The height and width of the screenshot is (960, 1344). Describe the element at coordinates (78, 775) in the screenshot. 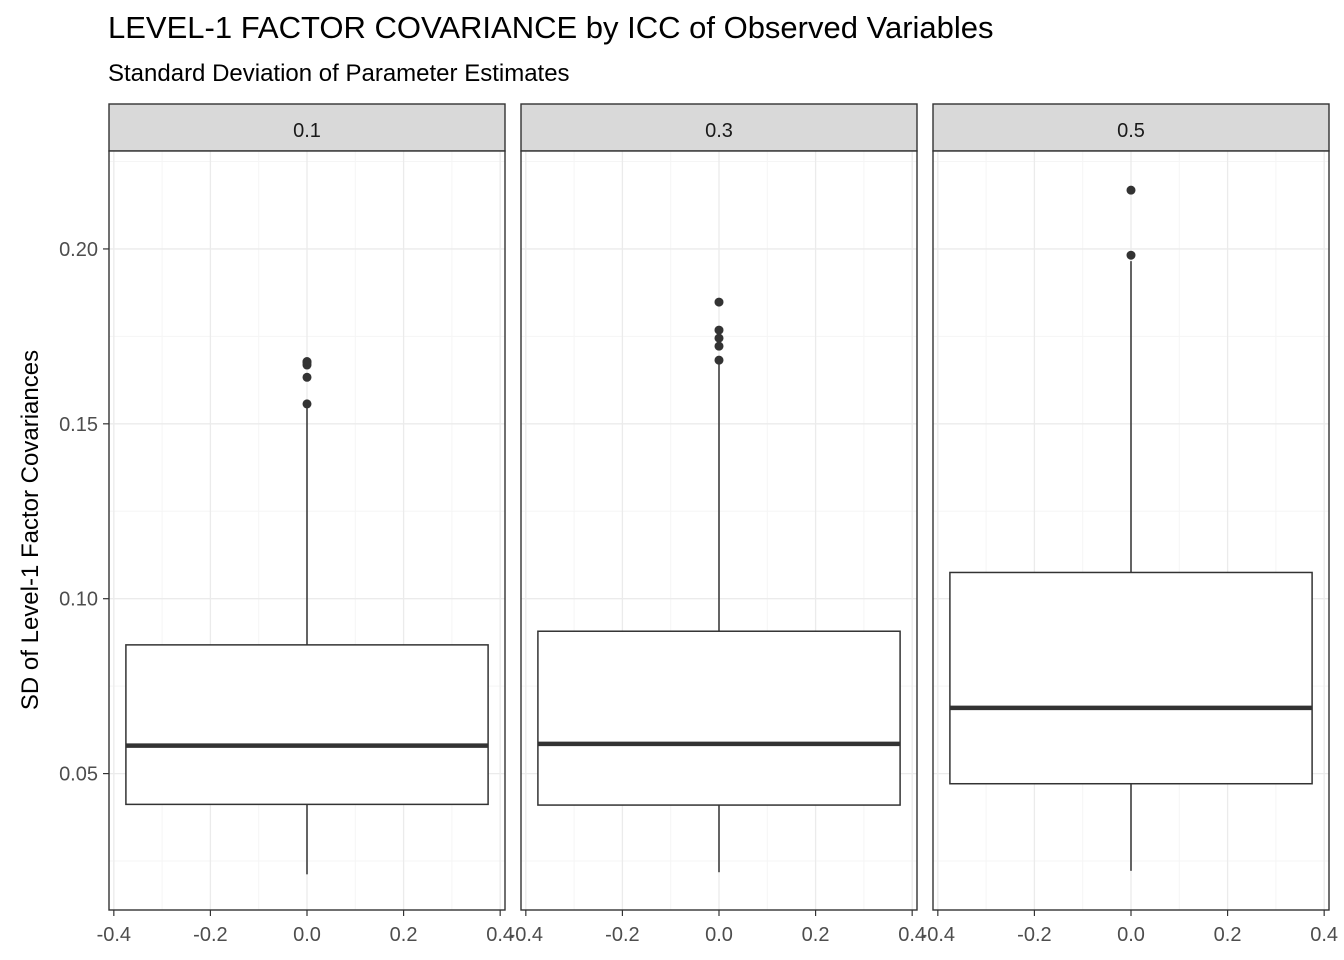

I see `y-tick-label: 0.05` at that location.